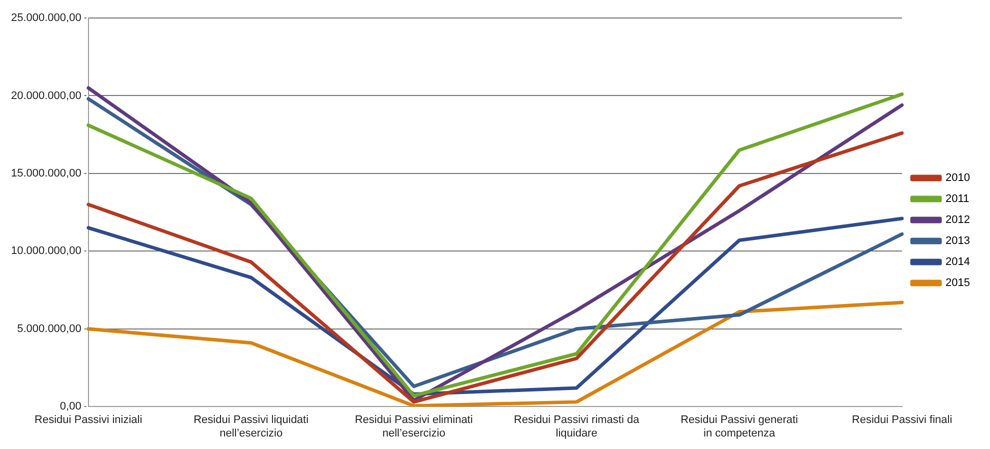  Describe the element at coordinates (902, 420) in the screenshot. I see `x-tick-label: Residui Passivi finali` at that location.